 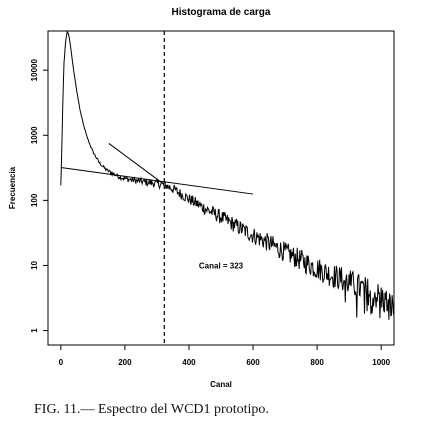 What do you see at coordinates (136, 164) in the screenshot?
I see `fit-line-short` at bounding box center [136, 164].